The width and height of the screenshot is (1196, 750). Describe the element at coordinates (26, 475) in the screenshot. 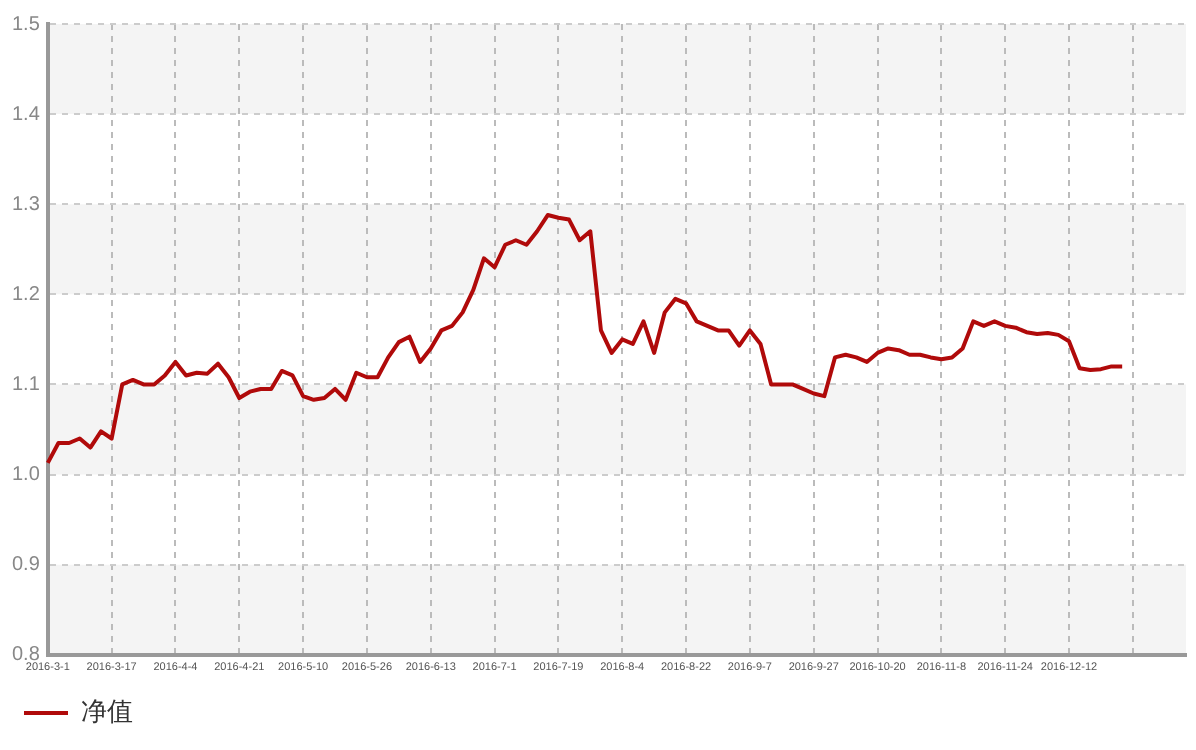

I see `y-tick-label: 1.0` at that location.